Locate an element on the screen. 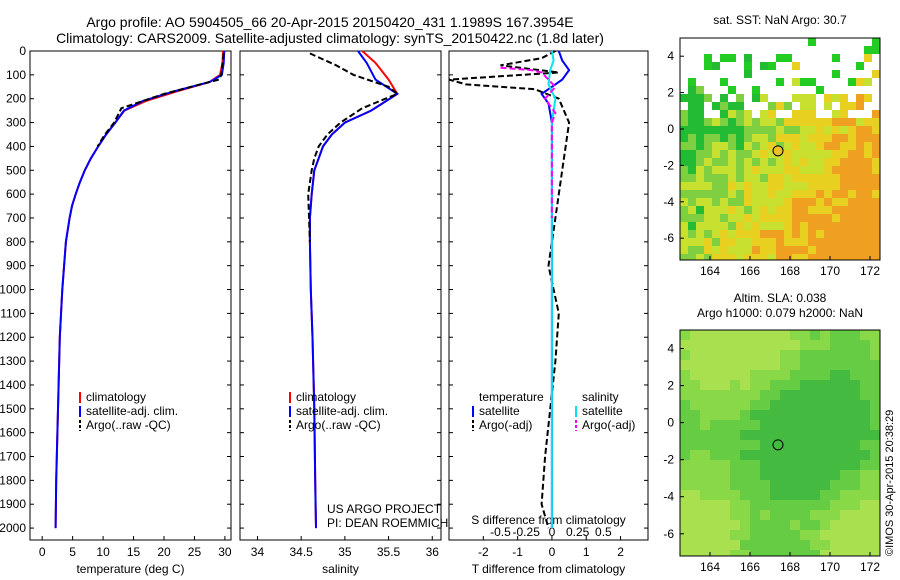 The width and height of the screenshot is (900, 580). y-tick-label: 1600 is located at coordinates (13, 433).